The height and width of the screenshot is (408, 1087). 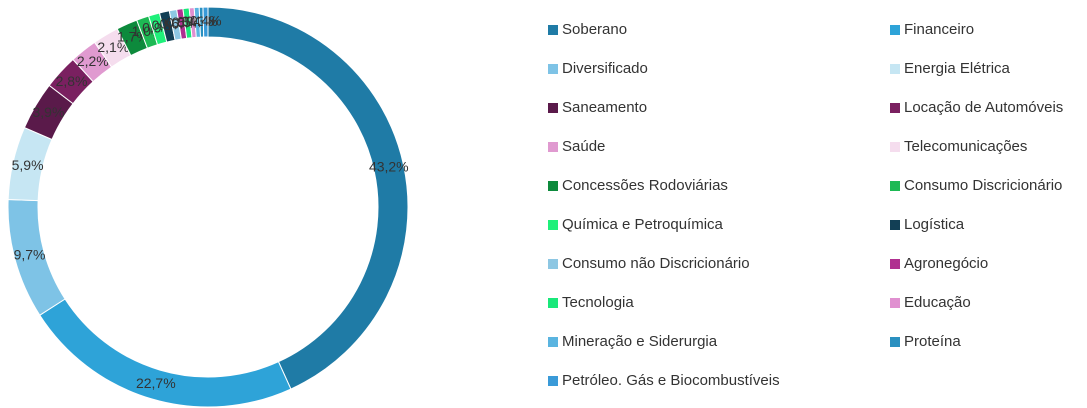 What do you see at coordinates (583, 146) in the screenshot?
I see `legend-label: Saúde` at bounding box center [583, 146].